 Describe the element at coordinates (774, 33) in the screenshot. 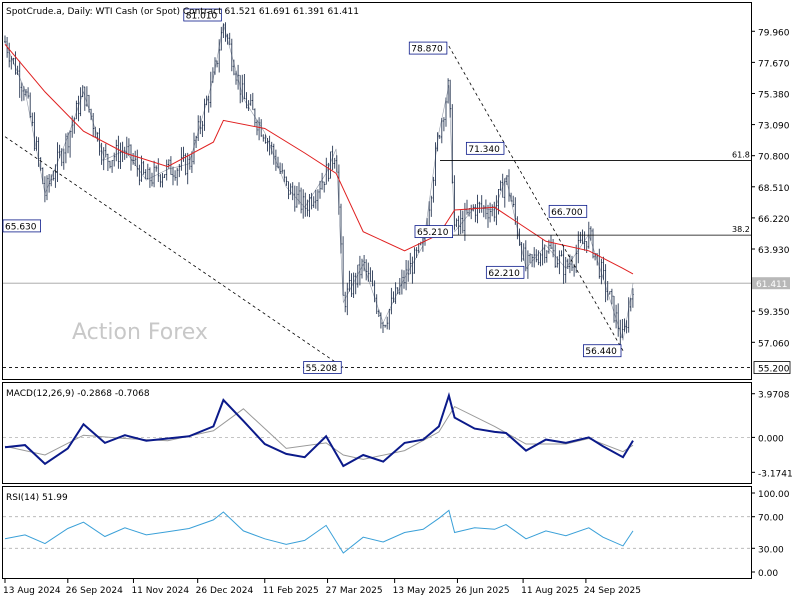

I see `price-y-tick-label: 79.960` at that location.